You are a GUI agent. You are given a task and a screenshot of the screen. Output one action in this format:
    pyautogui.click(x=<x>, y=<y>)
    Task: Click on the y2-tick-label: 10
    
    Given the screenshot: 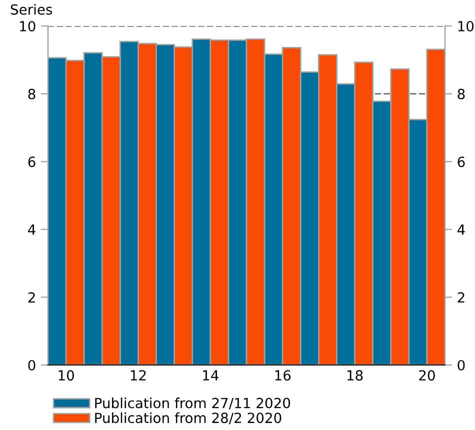 What is the action you would take?
    pyautogui.click(x=466, y=26)
    